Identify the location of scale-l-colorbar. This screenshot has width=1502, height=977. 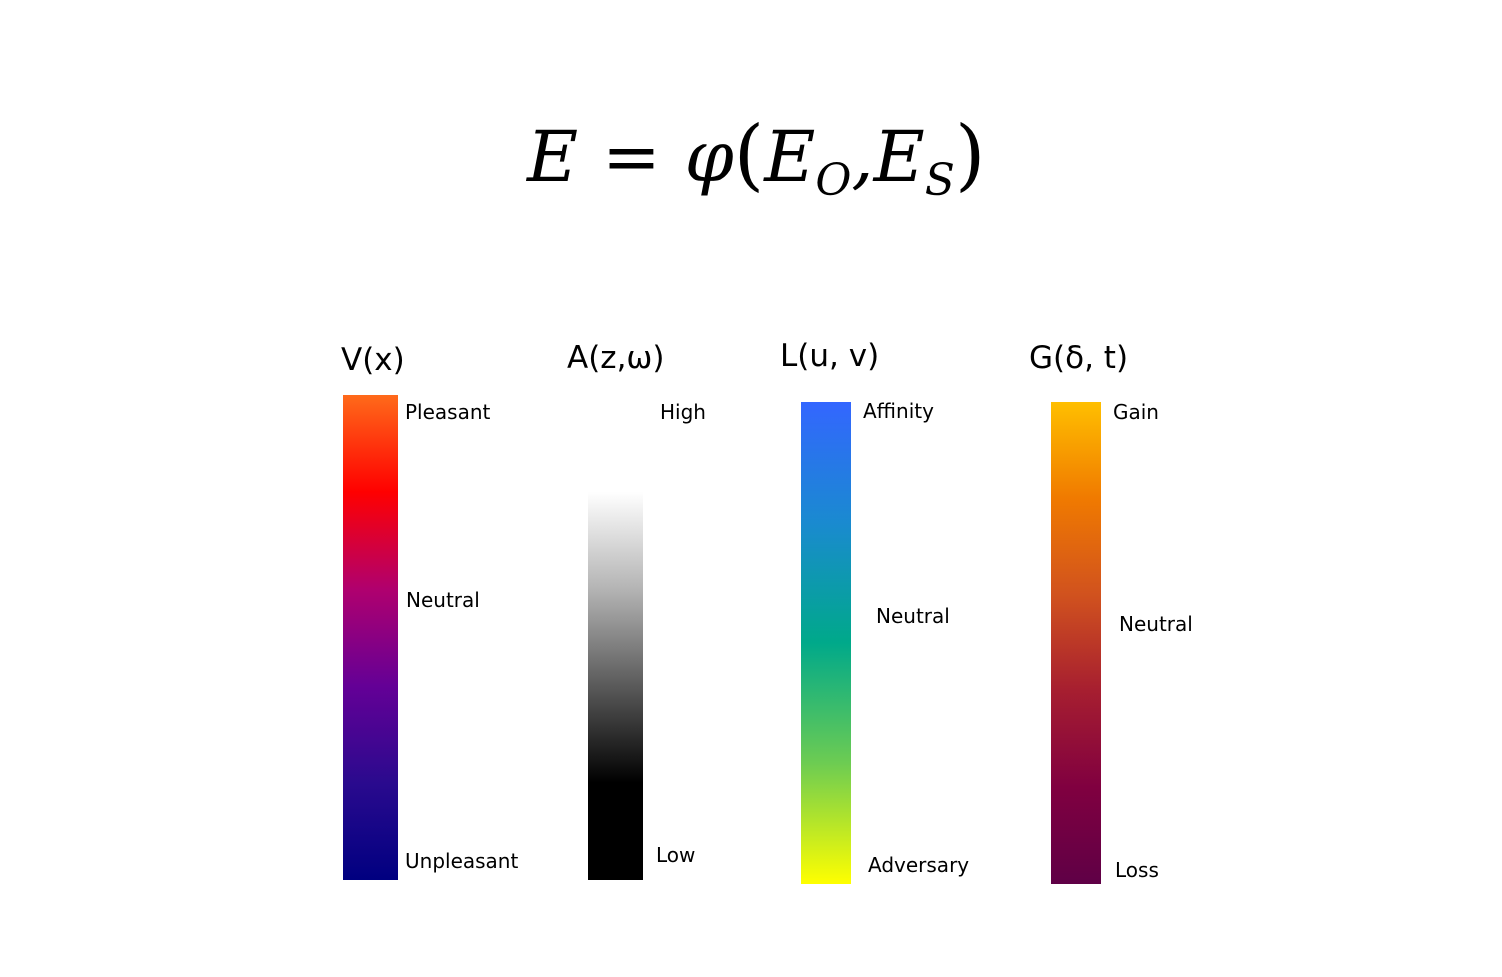
(826, 643).